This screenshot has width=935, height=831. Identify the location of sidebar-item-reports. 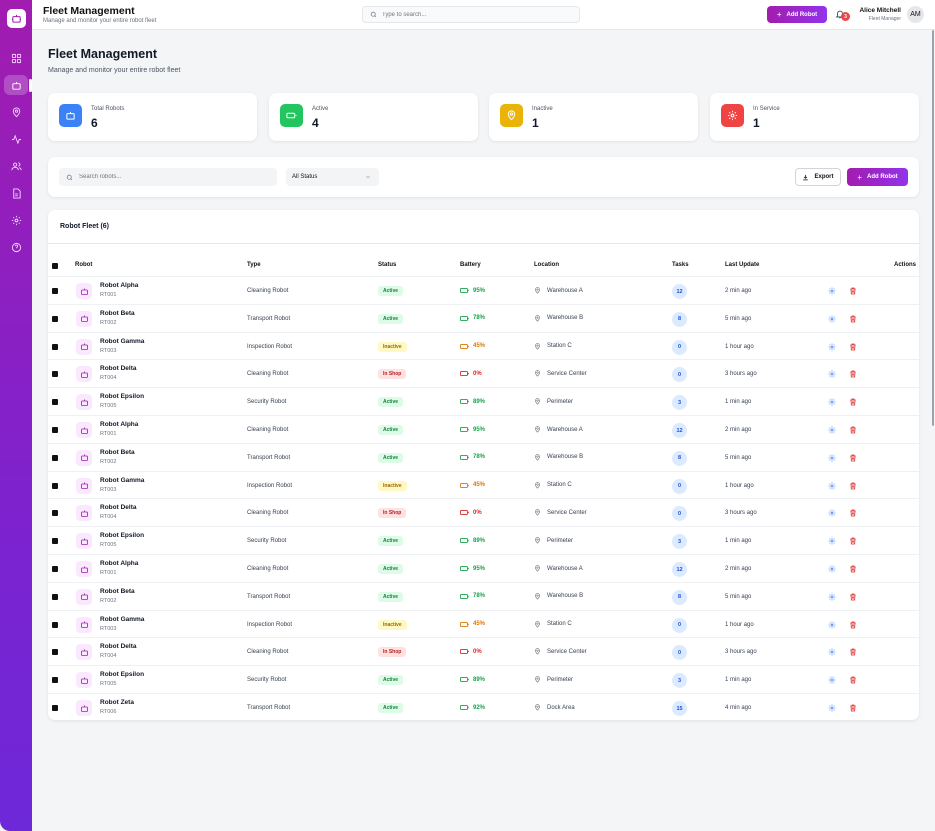
(16, 193).